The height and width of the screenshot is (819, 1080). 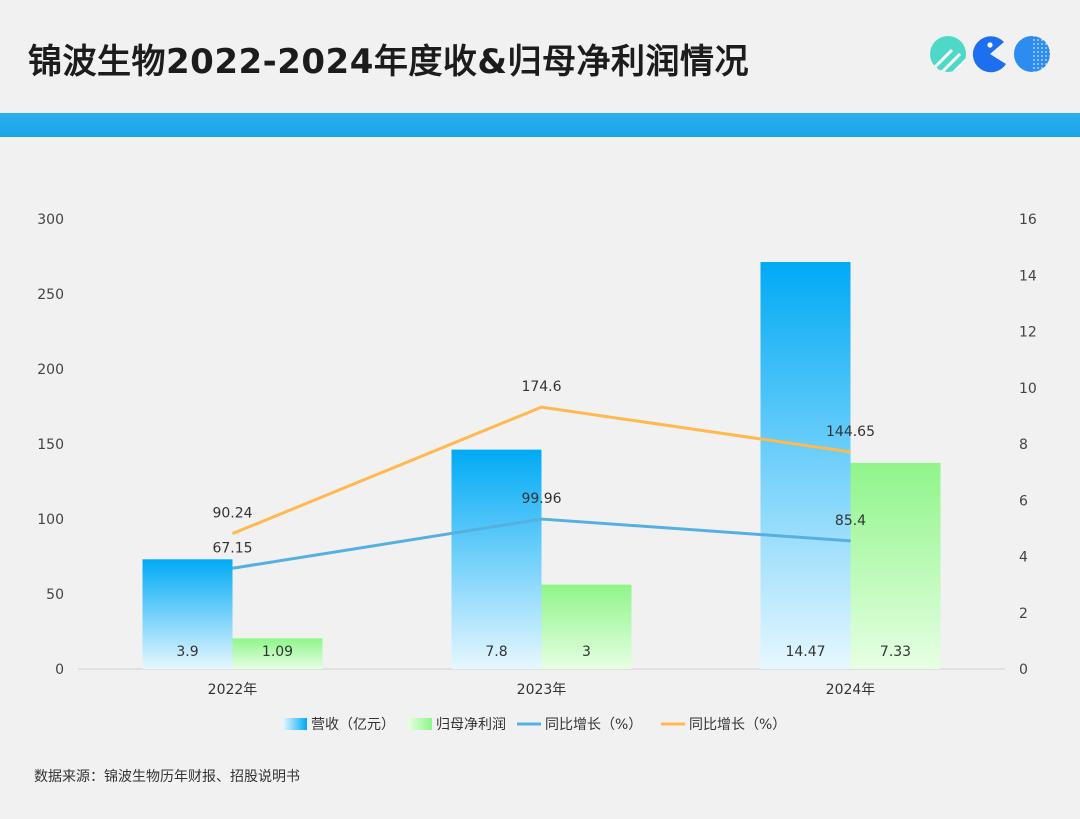 What do you see at coordinates (471, 724) in the screenshot?
I see `legend-net-profit-label: 归母净利润` at bounding box center [471, 724].